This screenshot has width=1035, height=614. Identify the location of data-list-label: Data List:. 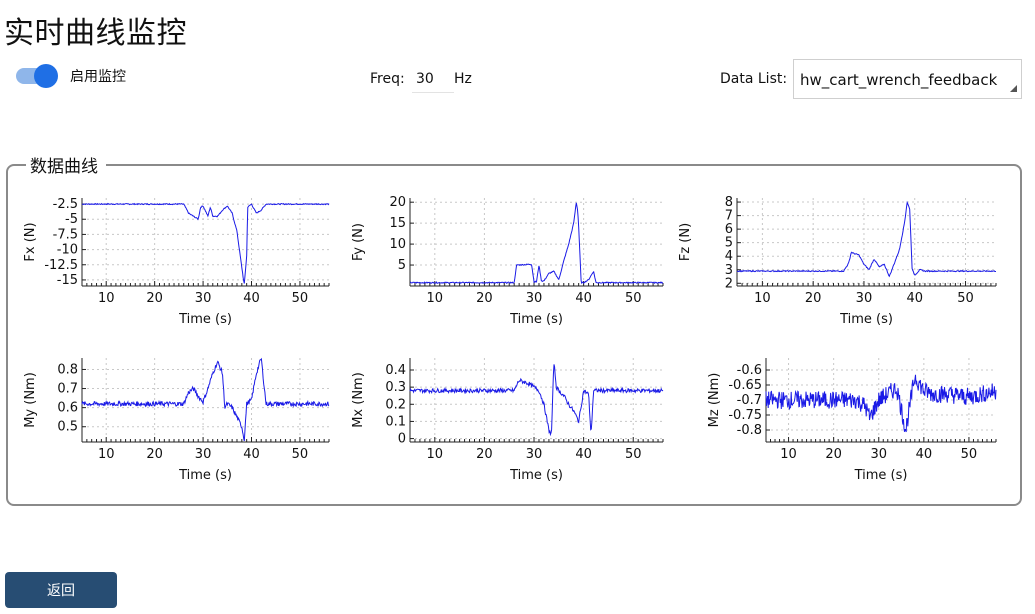
(754, 79).